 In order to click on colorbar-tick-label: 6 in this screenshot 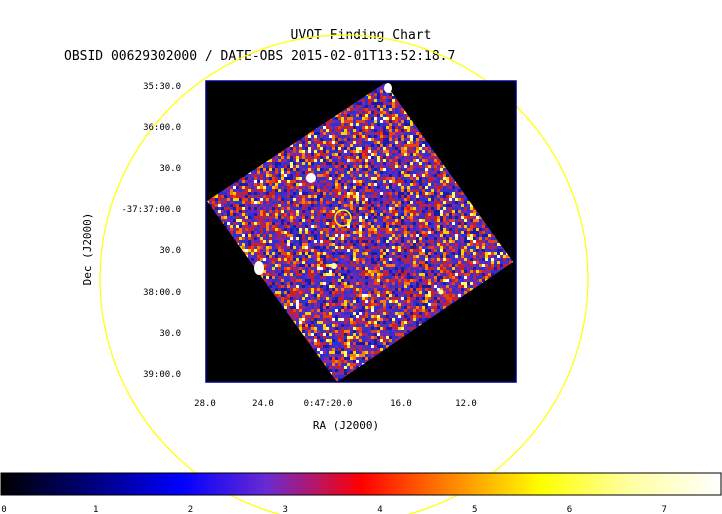, I will do `click(569, 509)`.